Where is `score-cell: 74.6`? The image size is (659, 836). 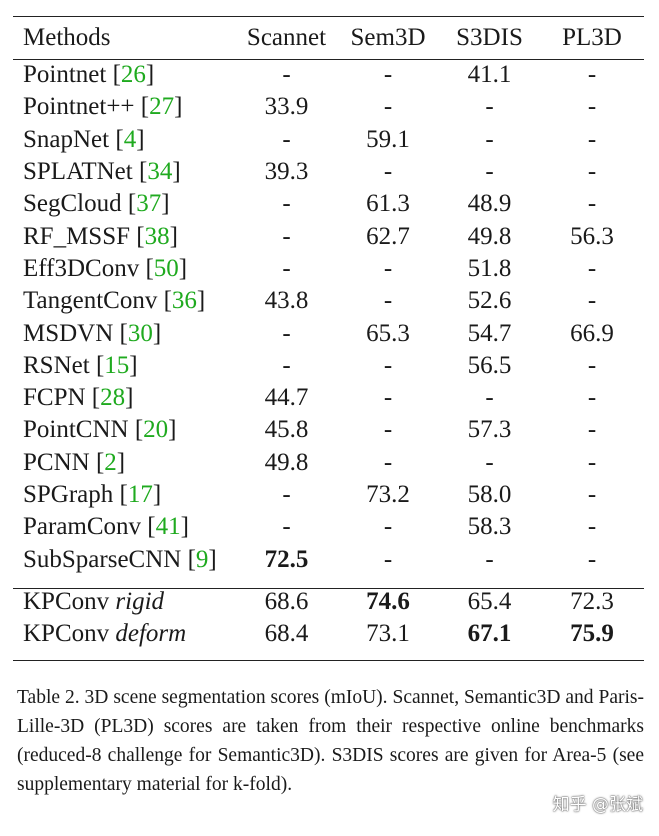
score-cell: 74.6 is located at coordinates (388, 601).